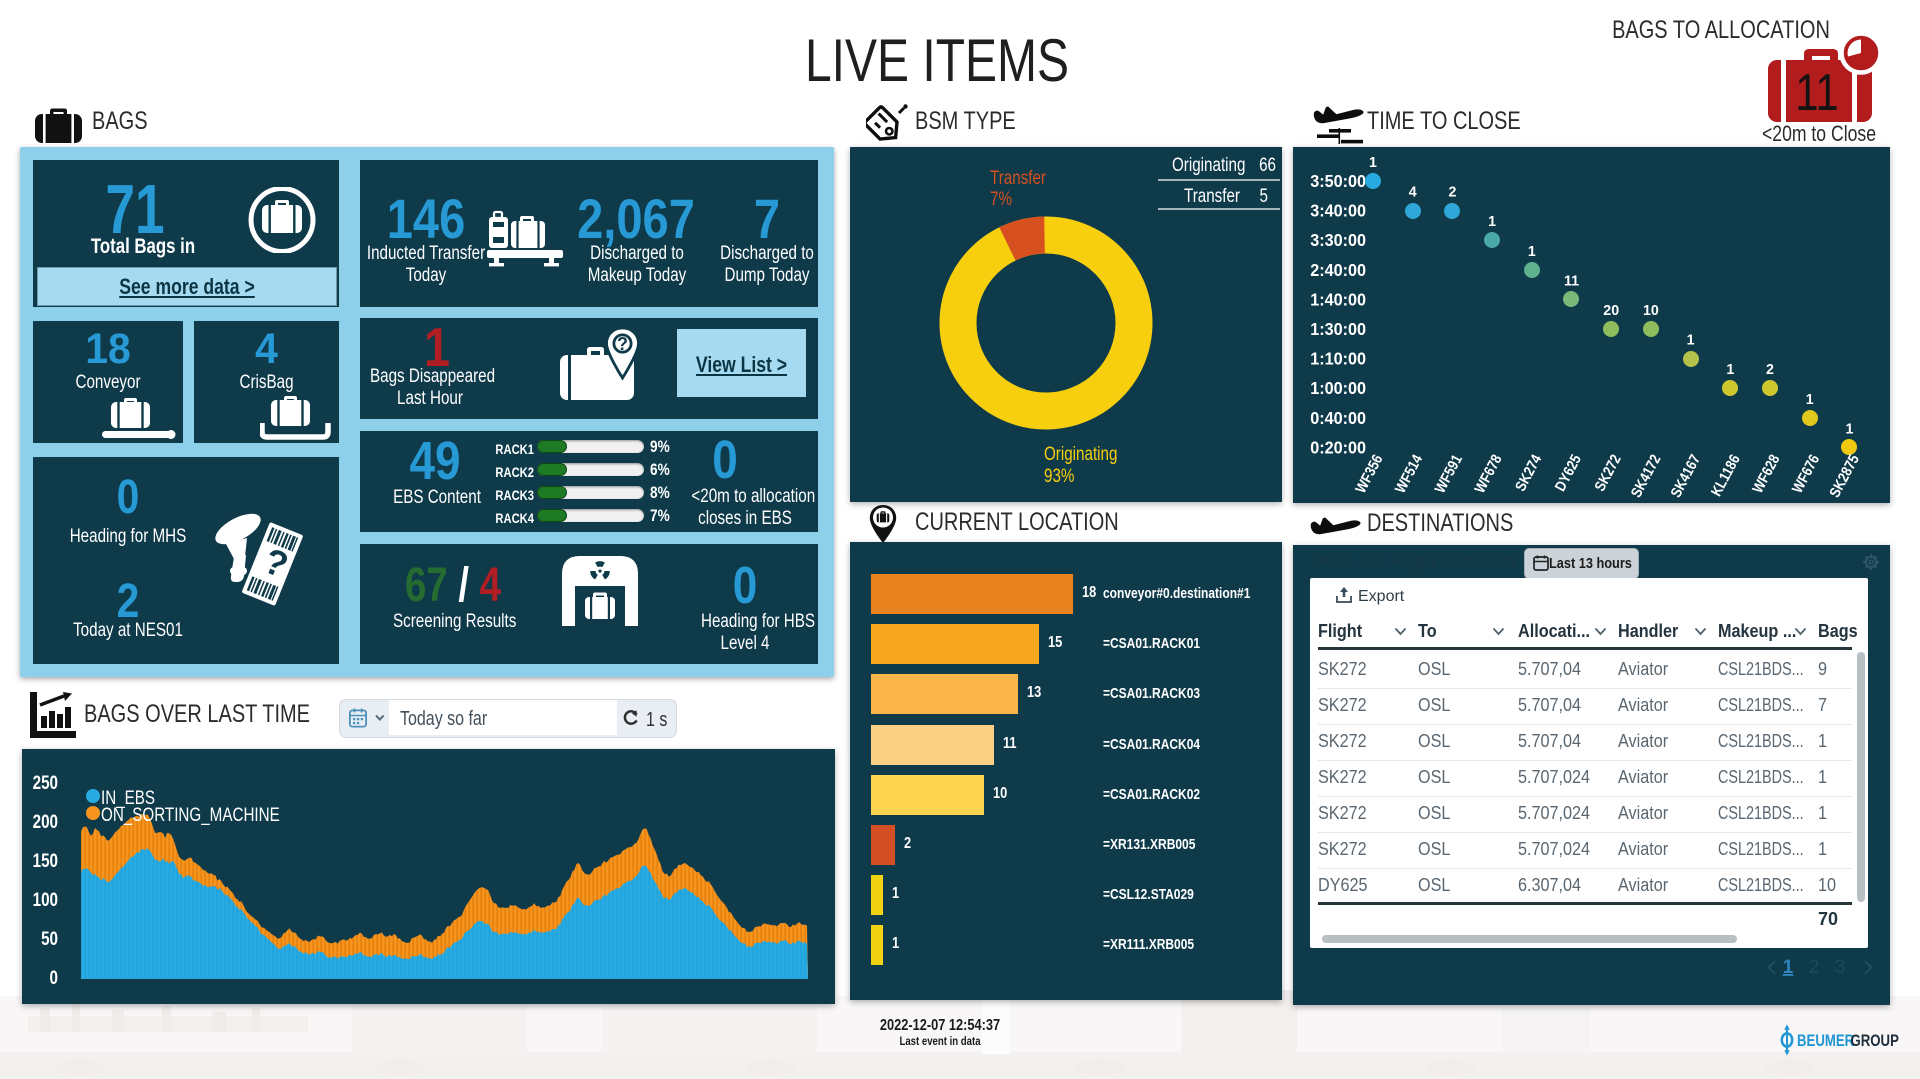 The image size is (1920, 1079). What do you see at coordinates (1338, 329) in the screenshot?
I see `svg-text: 1:30:00` at bounding box center [1338, 329].